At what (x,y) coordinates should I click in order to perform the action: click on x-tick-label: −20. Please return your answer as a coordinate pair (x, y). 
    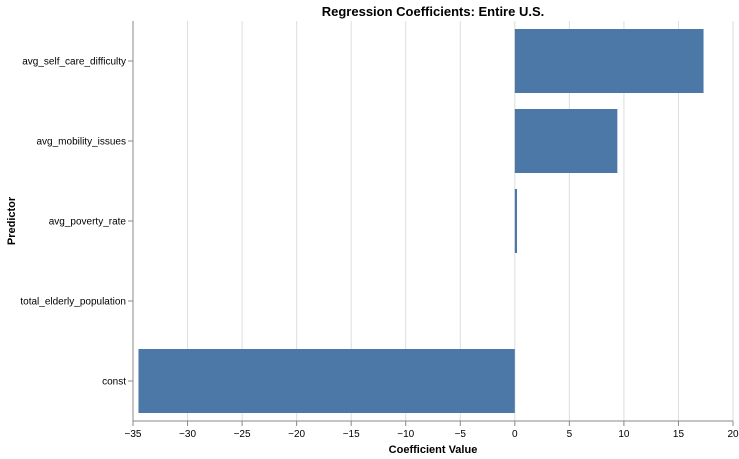
    Looking at the image, I should click on (296, 434).